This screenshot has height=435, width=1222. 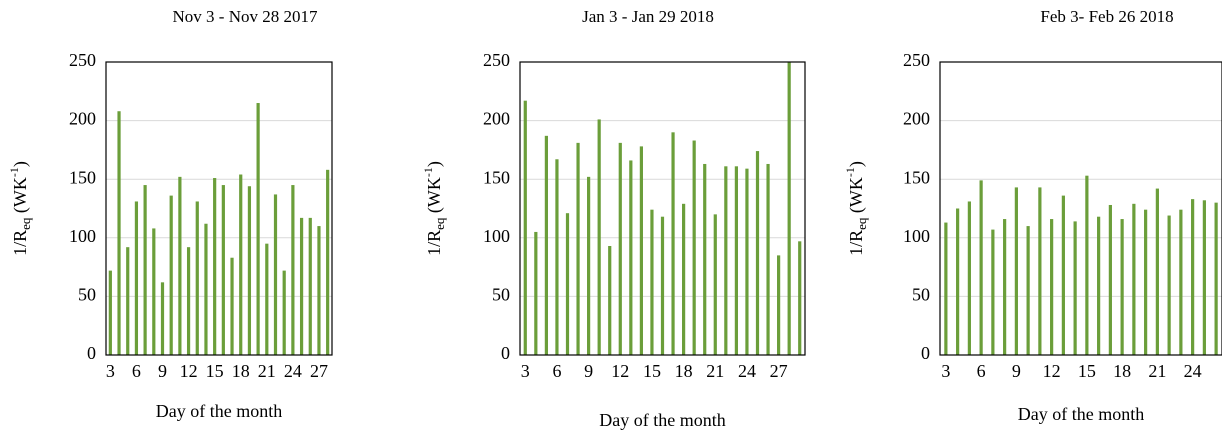 What do you see at coordinates (1106, 16) in the screenshot?
I see `chart-title: Feb 3- Feb 26 2018` at bounding box center [1106, 16].